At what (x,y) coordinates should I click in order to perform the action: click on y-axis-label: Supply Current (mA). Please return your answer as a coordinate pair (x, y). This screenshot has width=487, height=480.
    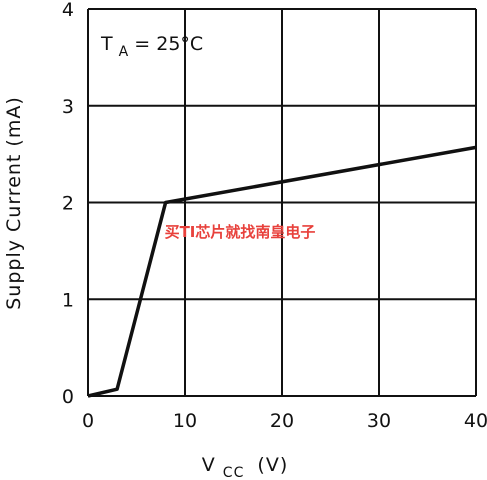
    Looking at the image, I should click on (14, 203).